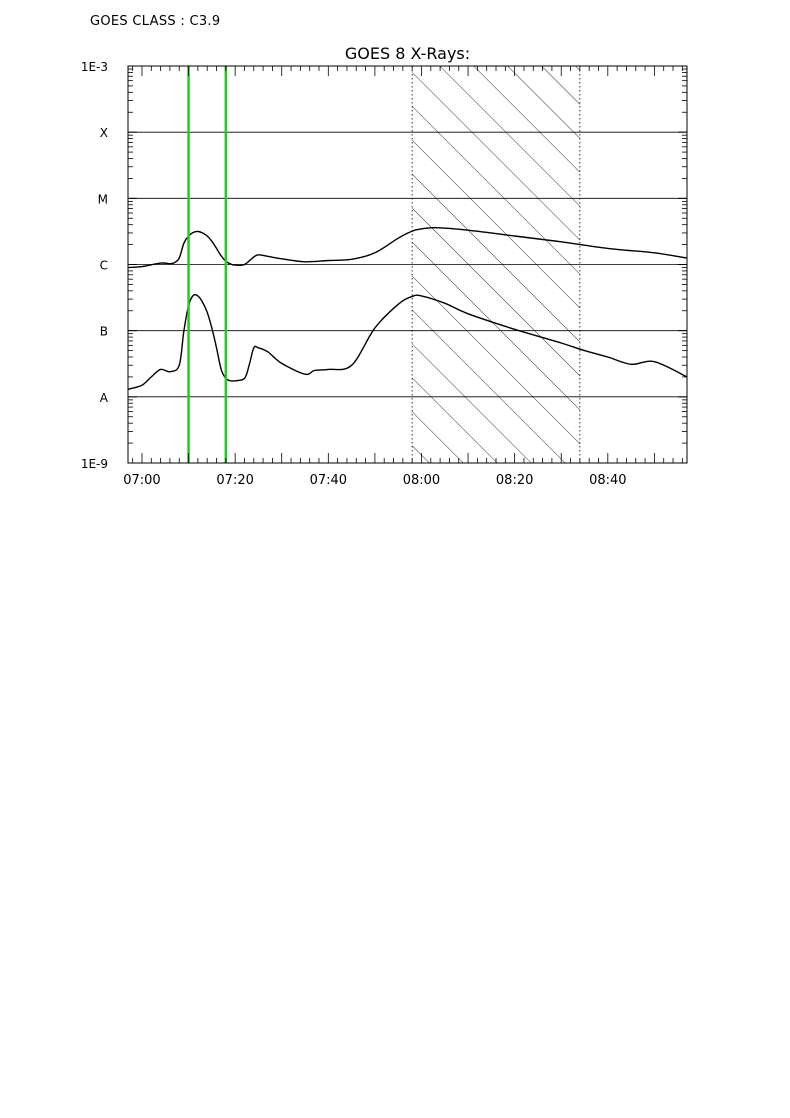  I want to click on y-tick-label: M, so click(103, 199).